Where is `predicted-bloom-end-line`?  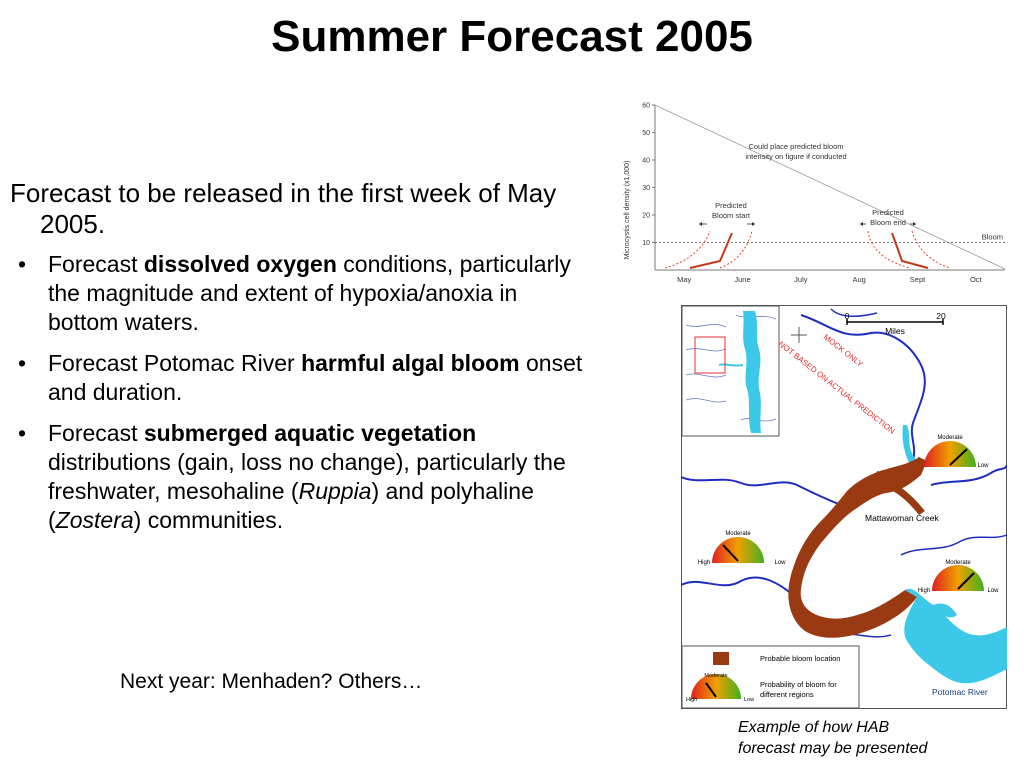 predicted-bloom-end-line is located at coordinates (910, 250).